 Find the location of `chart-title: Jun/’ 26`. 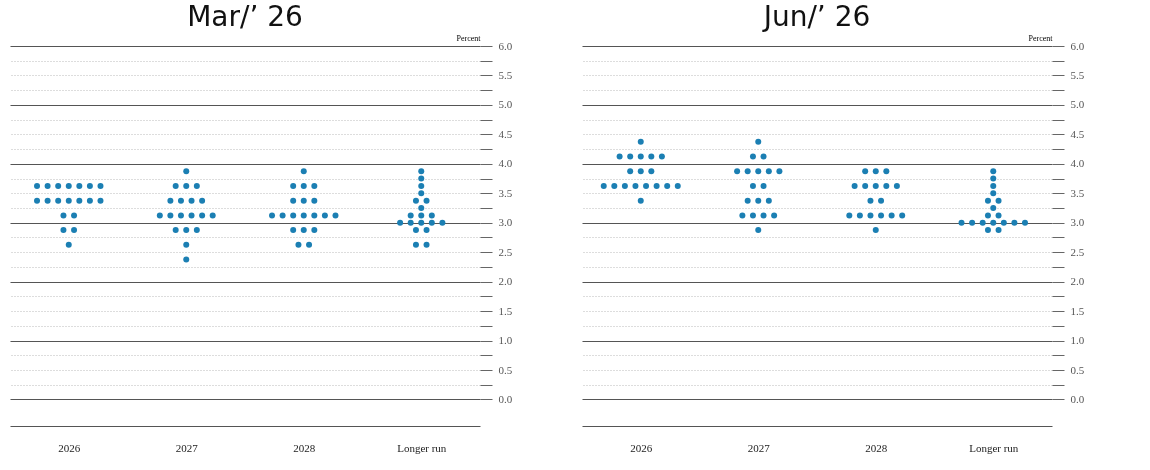

chart-title: Jun/’ 26 is located at coordinates (816, 16).